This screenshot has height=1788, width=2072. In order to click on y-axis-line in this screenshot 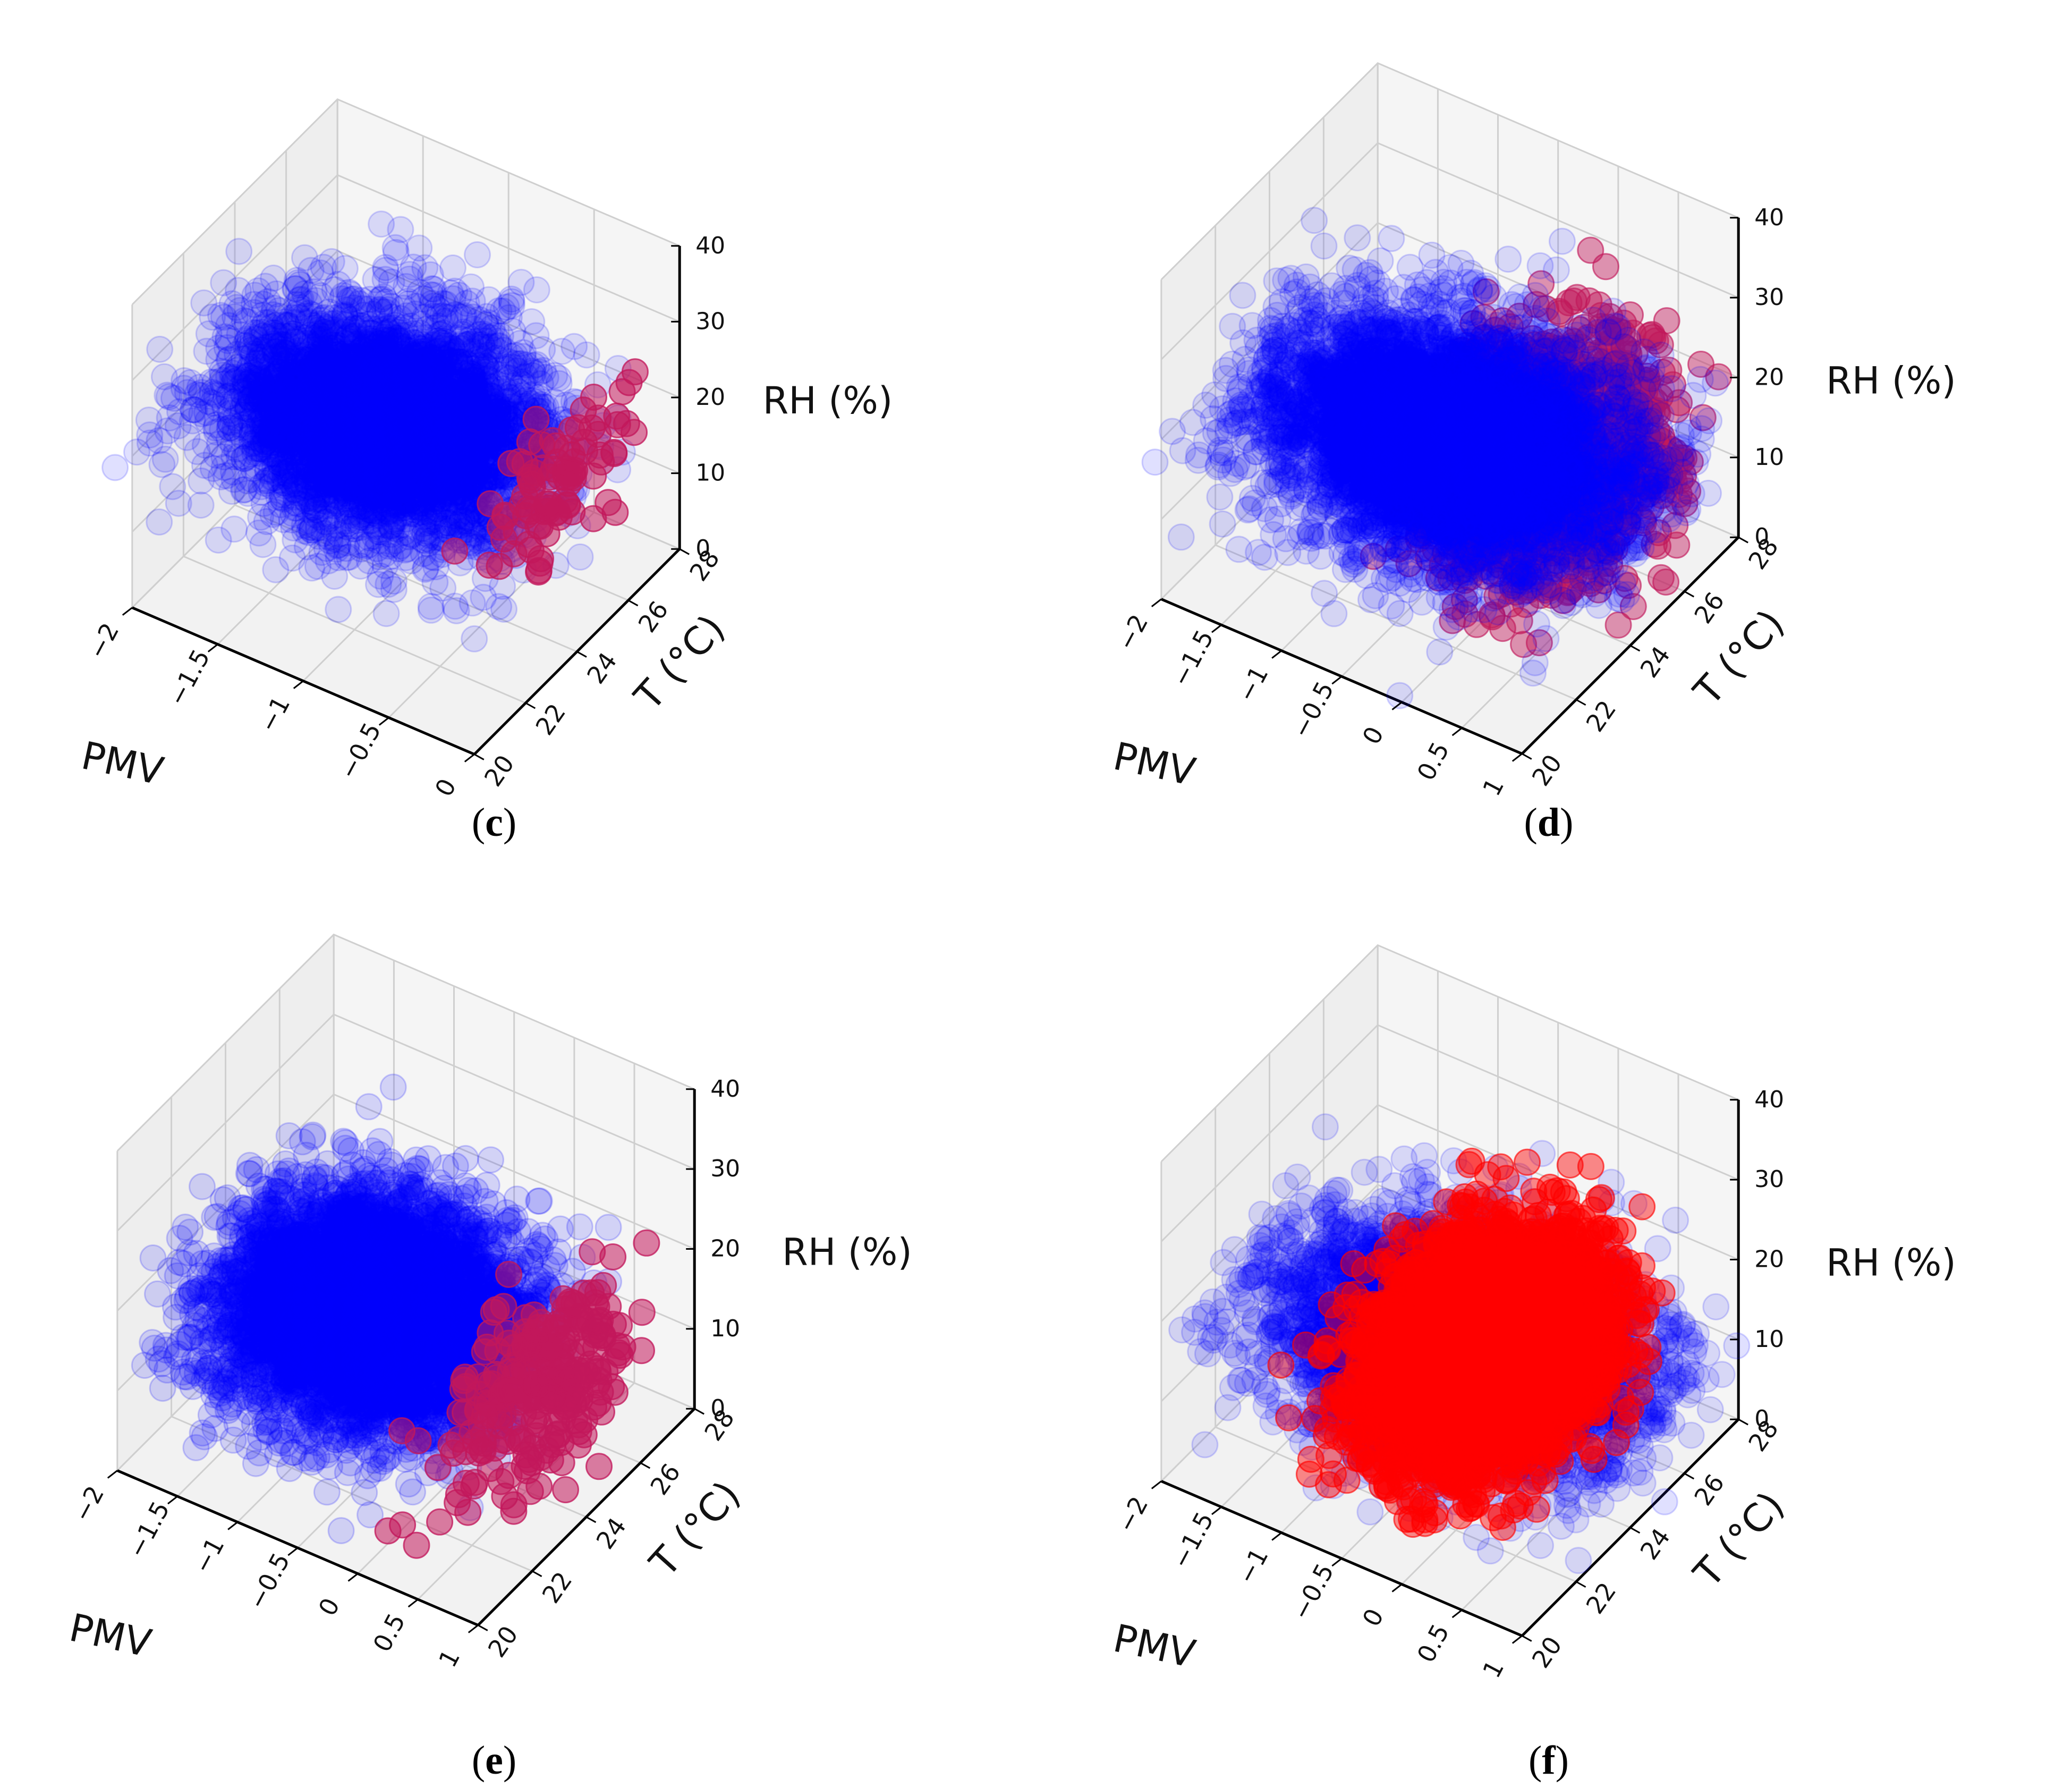, I will do `click(577, 652)`.